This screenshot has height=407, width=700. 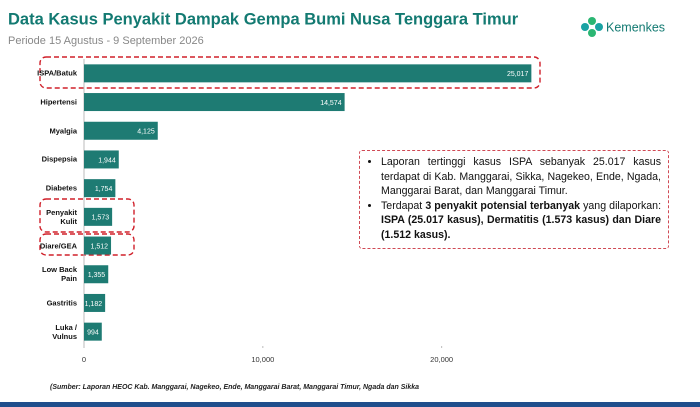 I want to click on category-label: Hipertensi, so click(x=58, y=102).